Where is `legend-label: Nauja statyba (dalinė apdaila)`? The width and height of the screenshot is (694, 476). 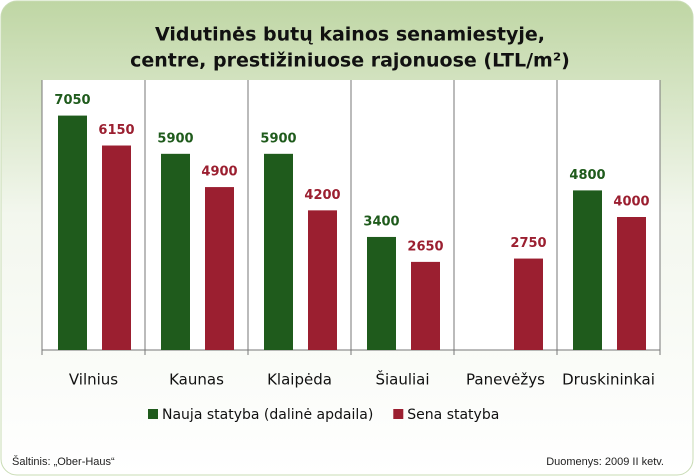 legend-label: Nauja statyba (dalinė apdaila) is located at coordinates (267, 415).